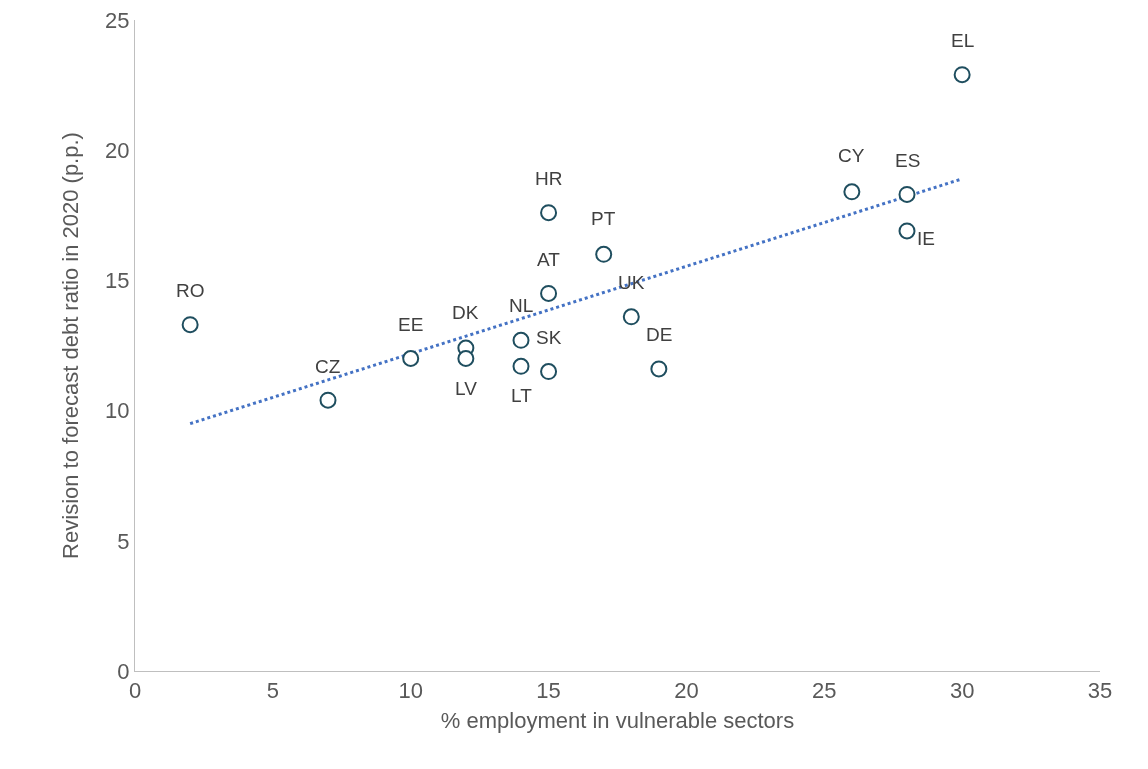 This screenshot has height=769, width=1148. What do you see at coordinates (123, 671) in the screenshot?
I see `y-tick-label: 0` at bounding box center [123, 671].